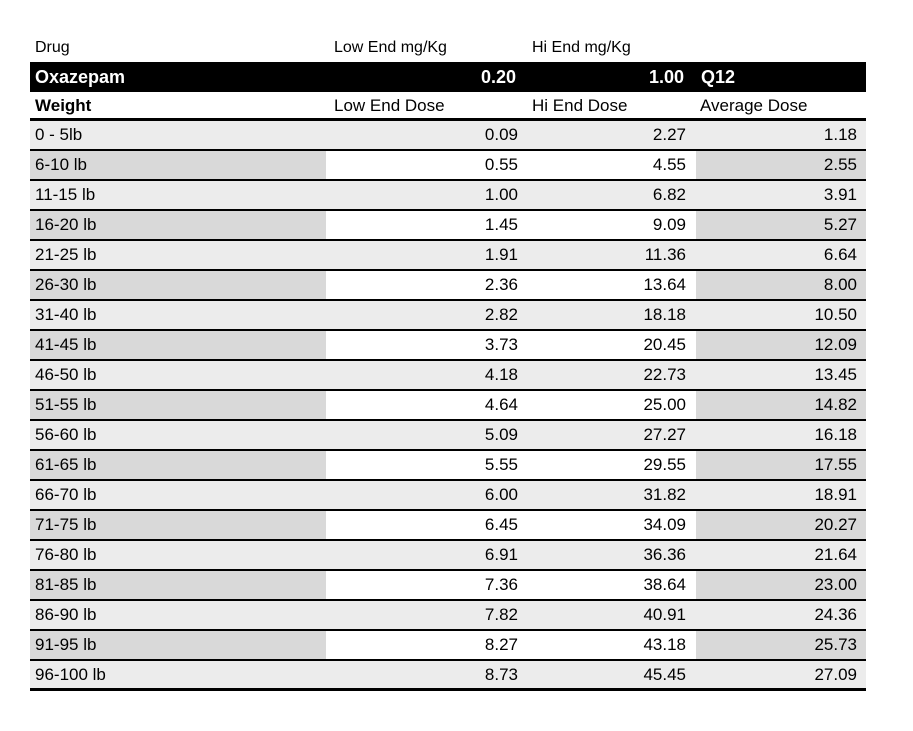 The width and height of the screenshot is (913, 731). Describe the element at coordinates (427, 195) in the screenshot. I see `low-end-dose-cell: 1.00` at that location.